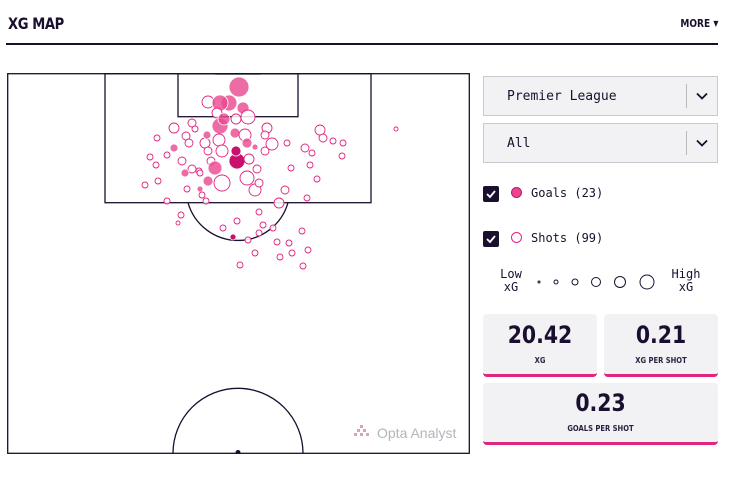 This screenshot has width=730, height=483. Describe the element at coordinates (516, 192) in the screenshot. I see `goal-dot-icon` at that location.